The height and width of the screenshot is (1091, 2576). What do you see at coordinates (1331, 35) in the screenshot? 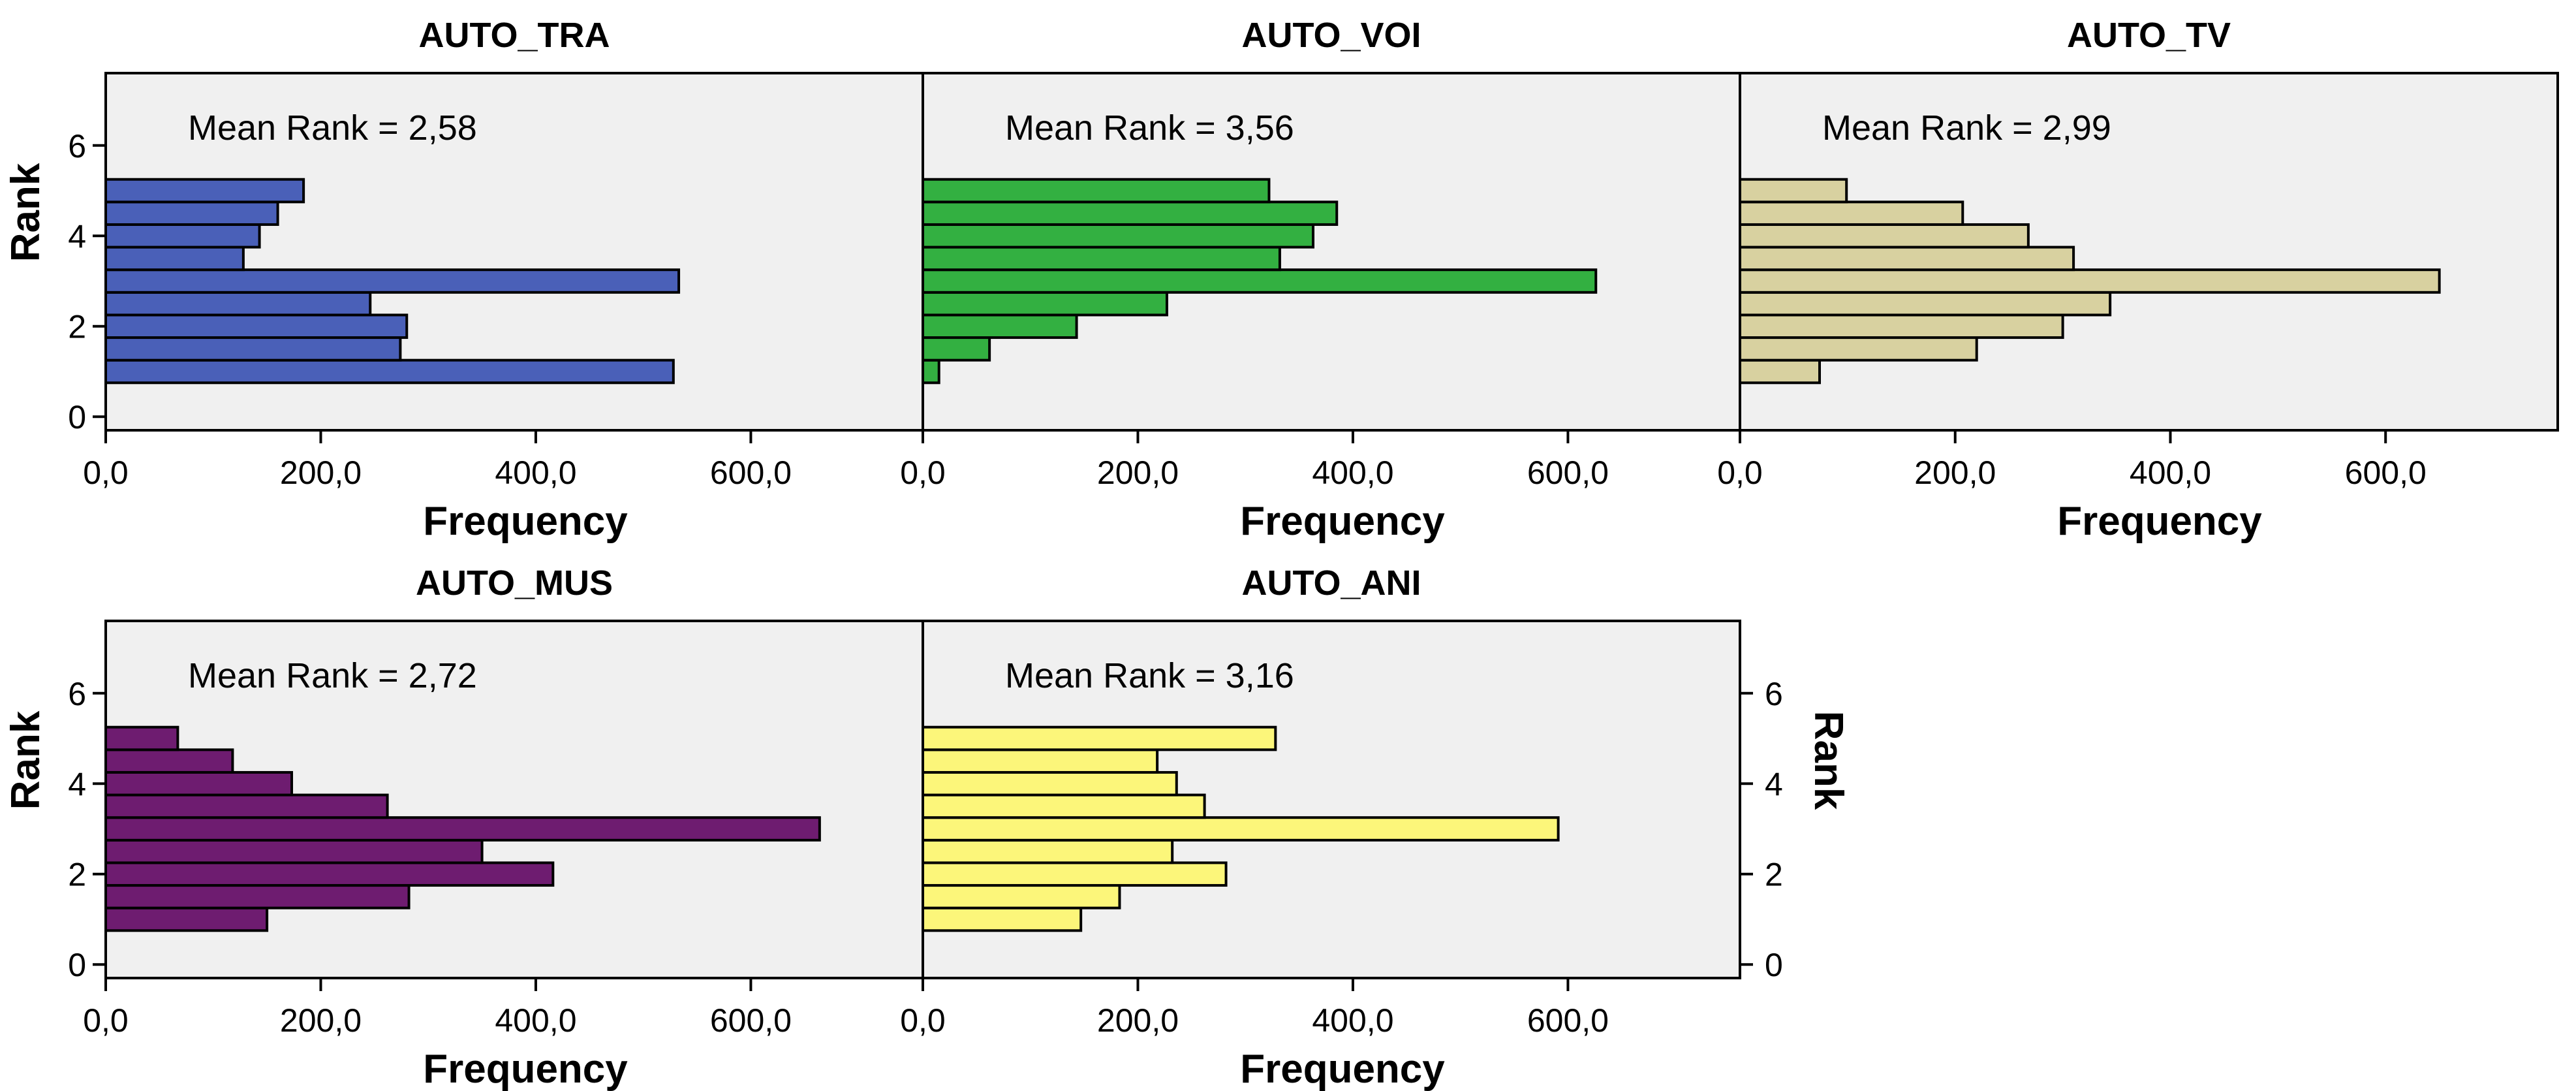
I see `chart-title: AUTO_VOI` at bounding box center [1331, 35].